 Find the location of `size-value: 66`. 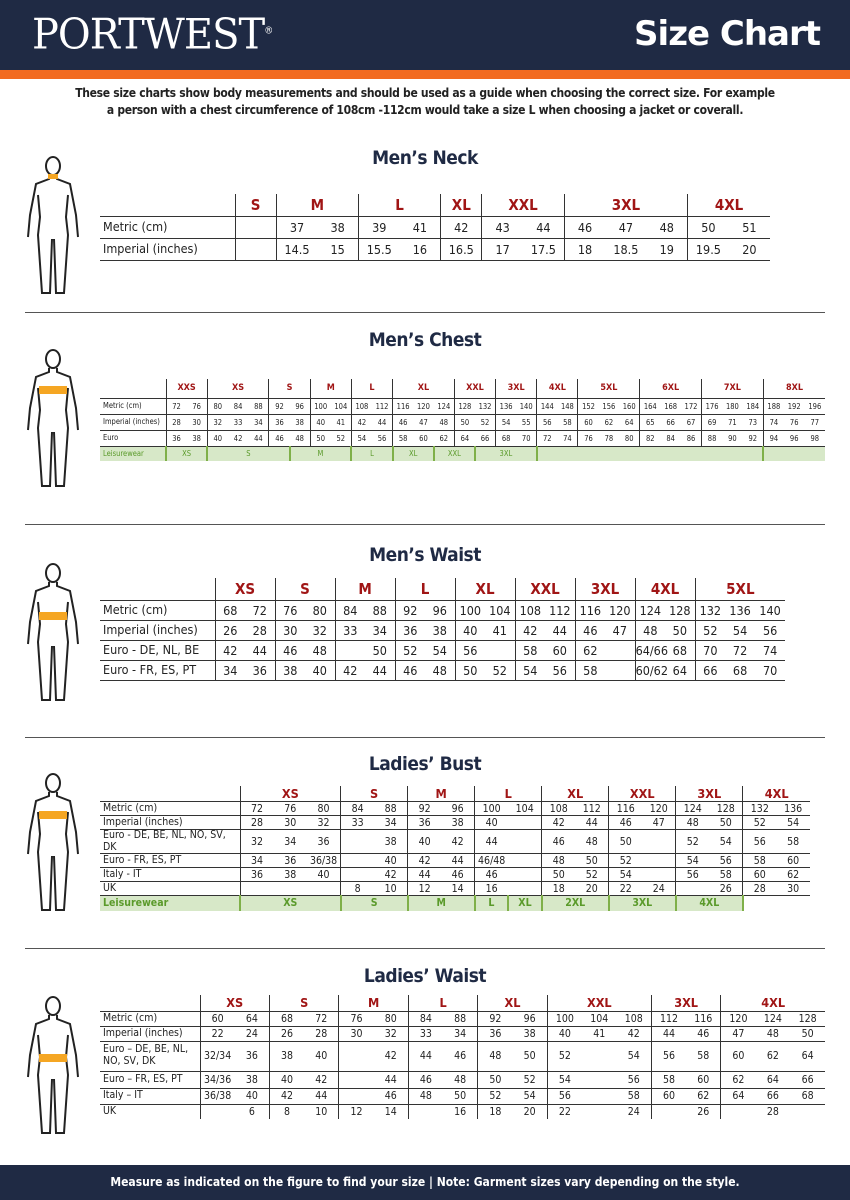

size-value: 66 is located at coordinates (710, 670).